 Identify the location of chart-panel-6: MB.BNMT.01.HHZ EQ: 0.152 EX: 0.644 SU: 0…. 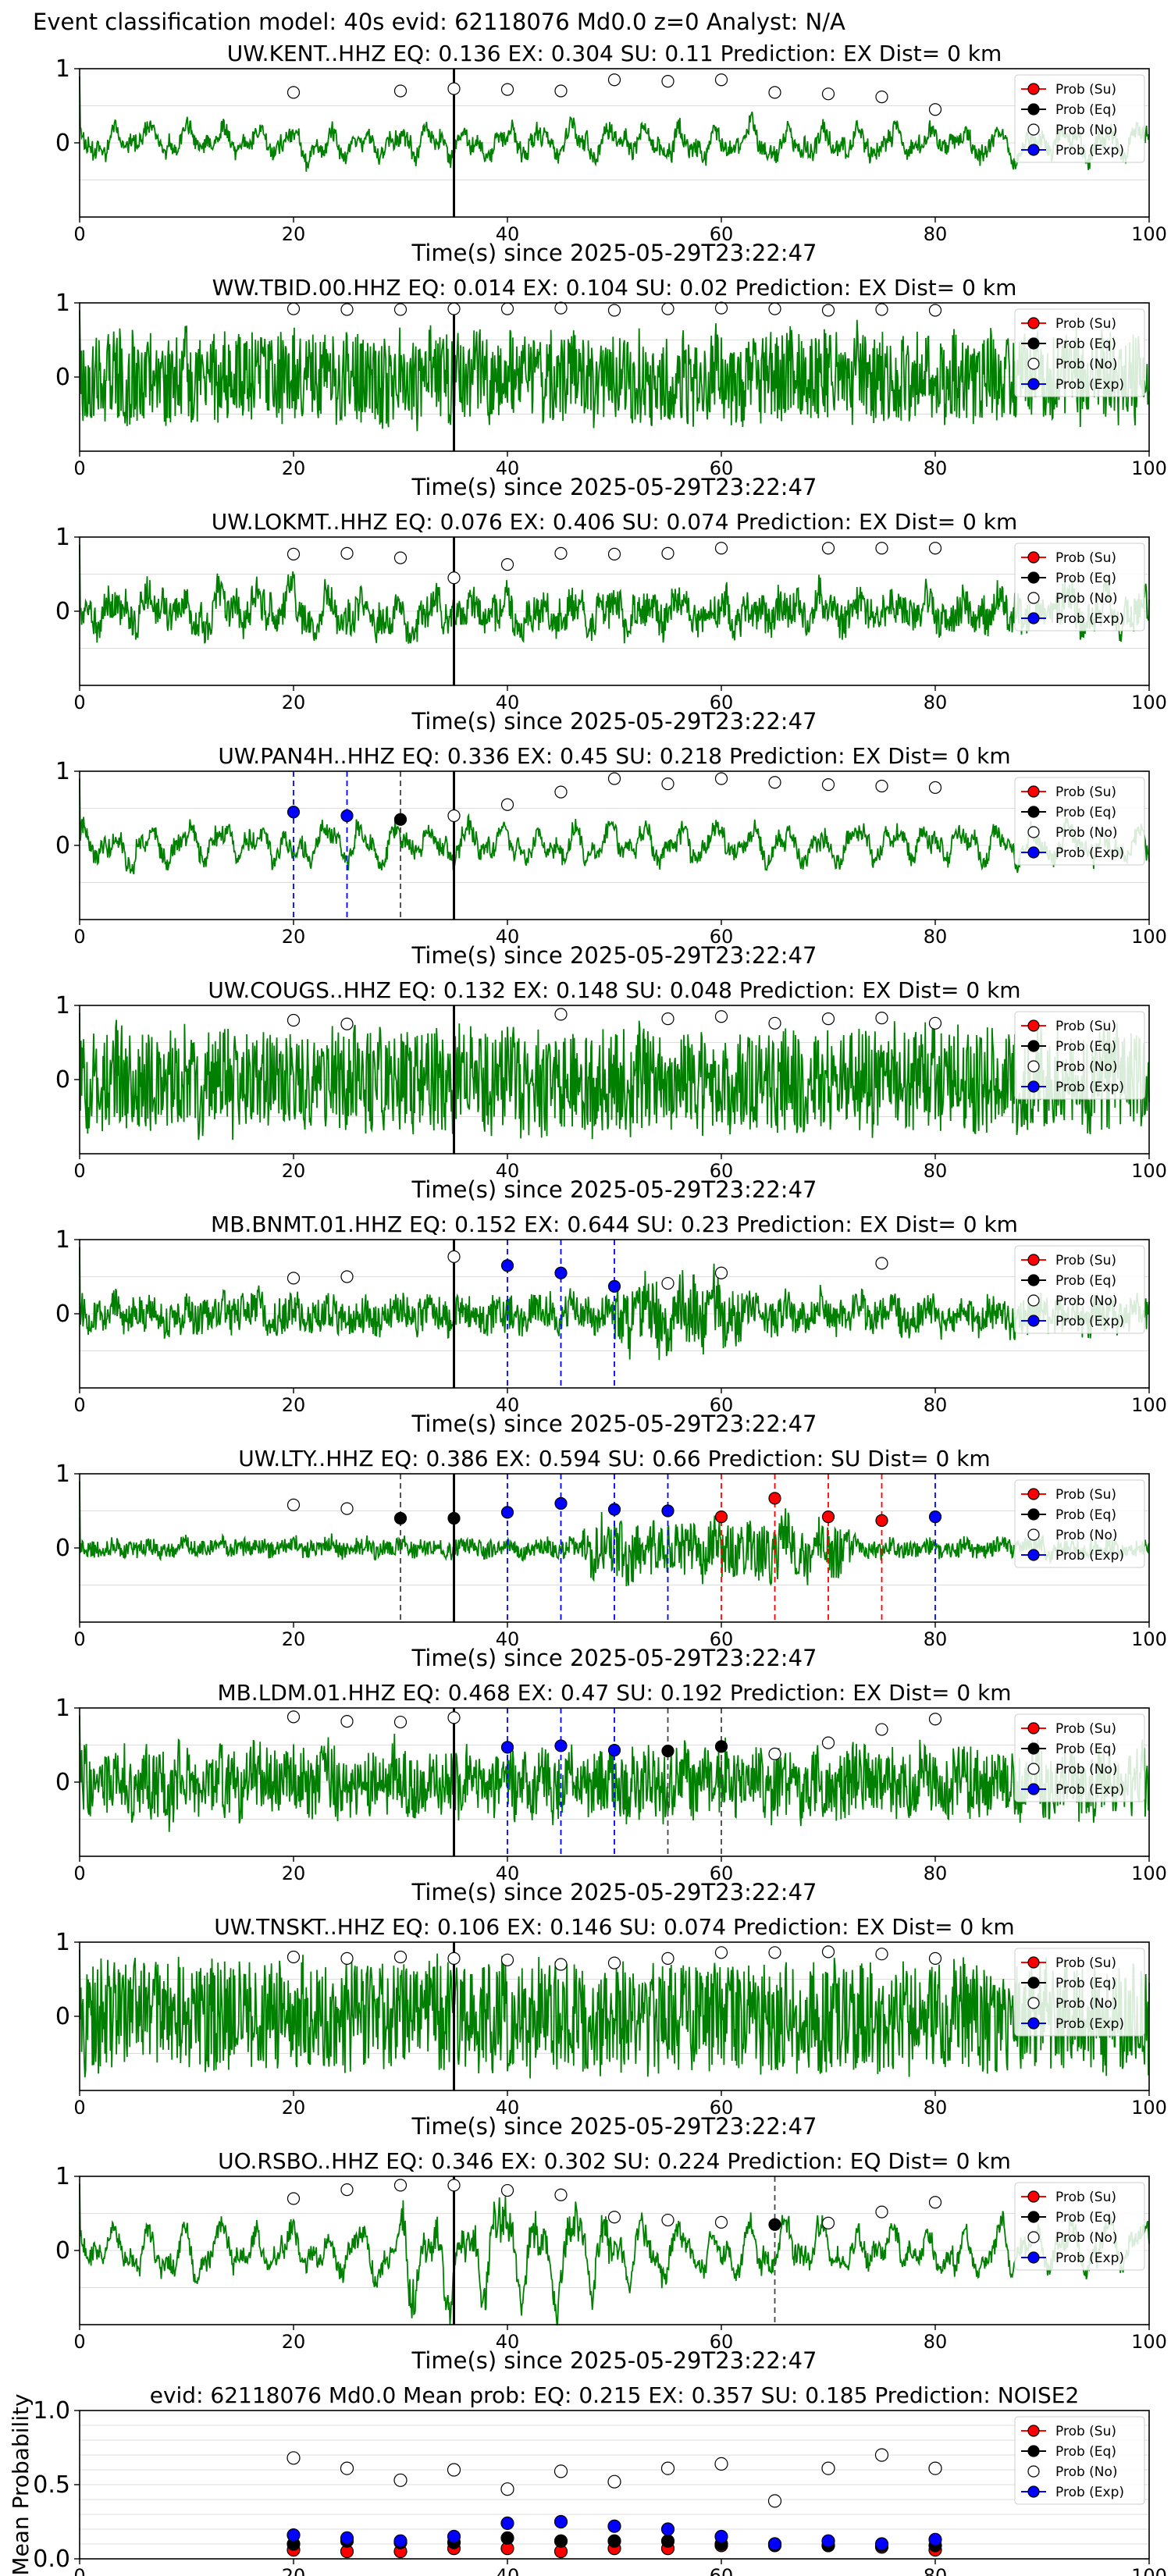
(611, 1324).